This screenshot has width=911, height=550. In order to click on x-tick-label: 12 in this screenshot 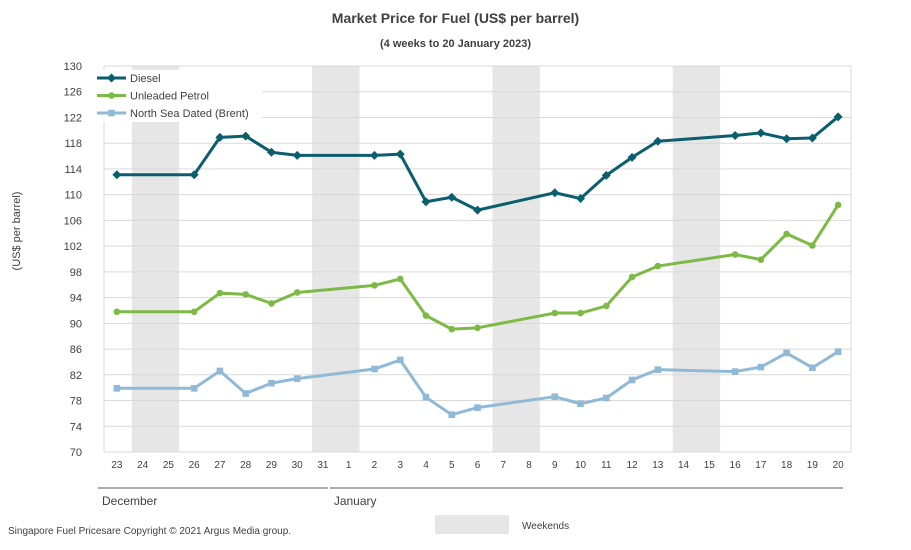, I will do `click(632, 465)`.